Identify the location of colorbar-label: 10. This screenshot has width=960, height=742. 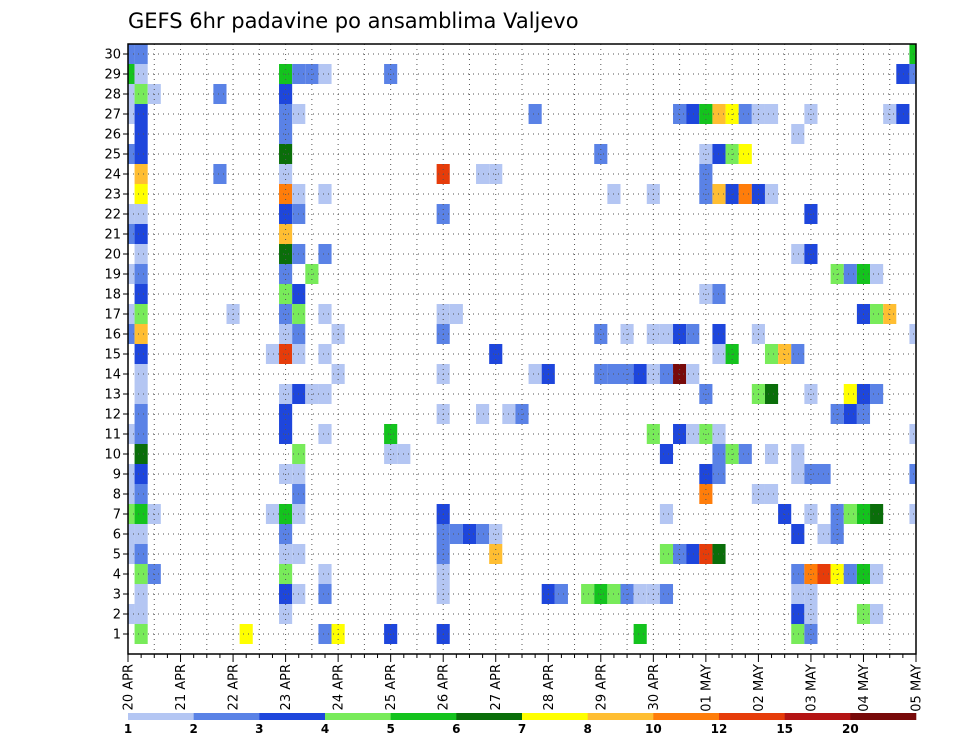
(653, 729).